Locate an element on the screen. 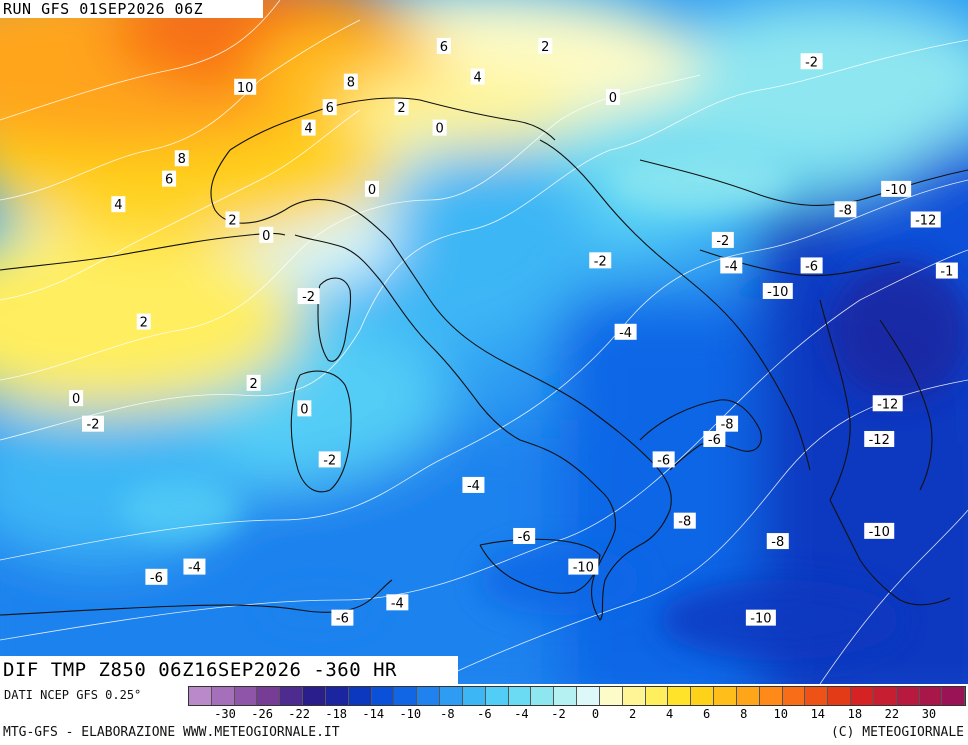 The height and width of the screenshot is (745, 968). data-source-label: DATI NCEP GFS 0.25° is located at coordinates (73, 695).